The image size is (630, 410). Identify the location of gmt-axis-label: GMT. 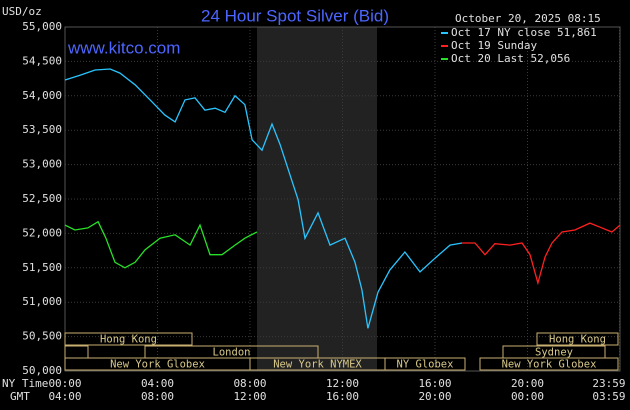
(20, 396).